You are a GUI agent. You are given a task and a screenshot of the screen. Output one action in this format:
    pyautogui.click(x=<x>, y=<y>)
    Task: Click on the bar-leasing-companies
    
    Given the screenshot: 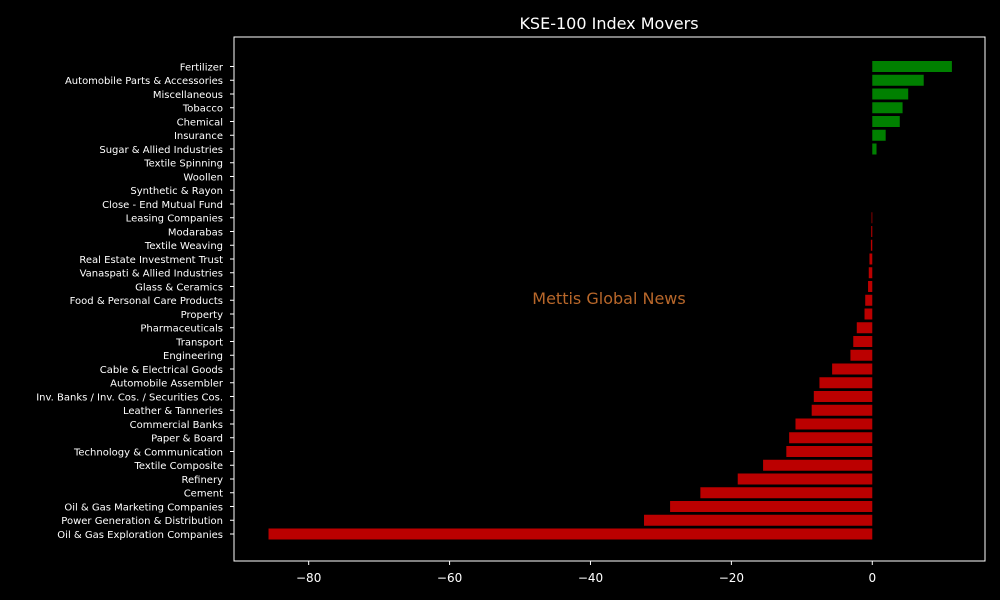 What is the action you would take?
    pyautogui.click(x=872, y=218)
    